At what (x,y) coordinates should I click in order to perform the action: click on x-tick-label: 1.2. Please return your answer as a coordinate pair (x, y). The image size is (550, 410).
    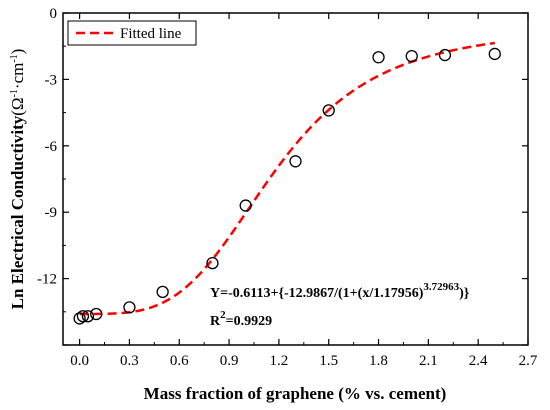
    Looking at the image, I should click on (279, 361).